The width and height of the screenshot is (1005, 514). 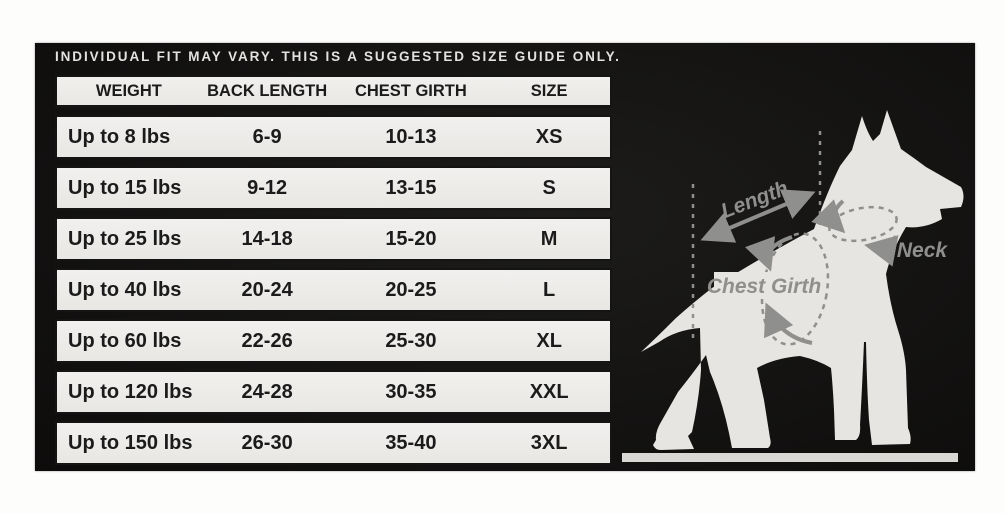 I want to click on chest-girth-cell: 30-35, so click(x=411, y=391).